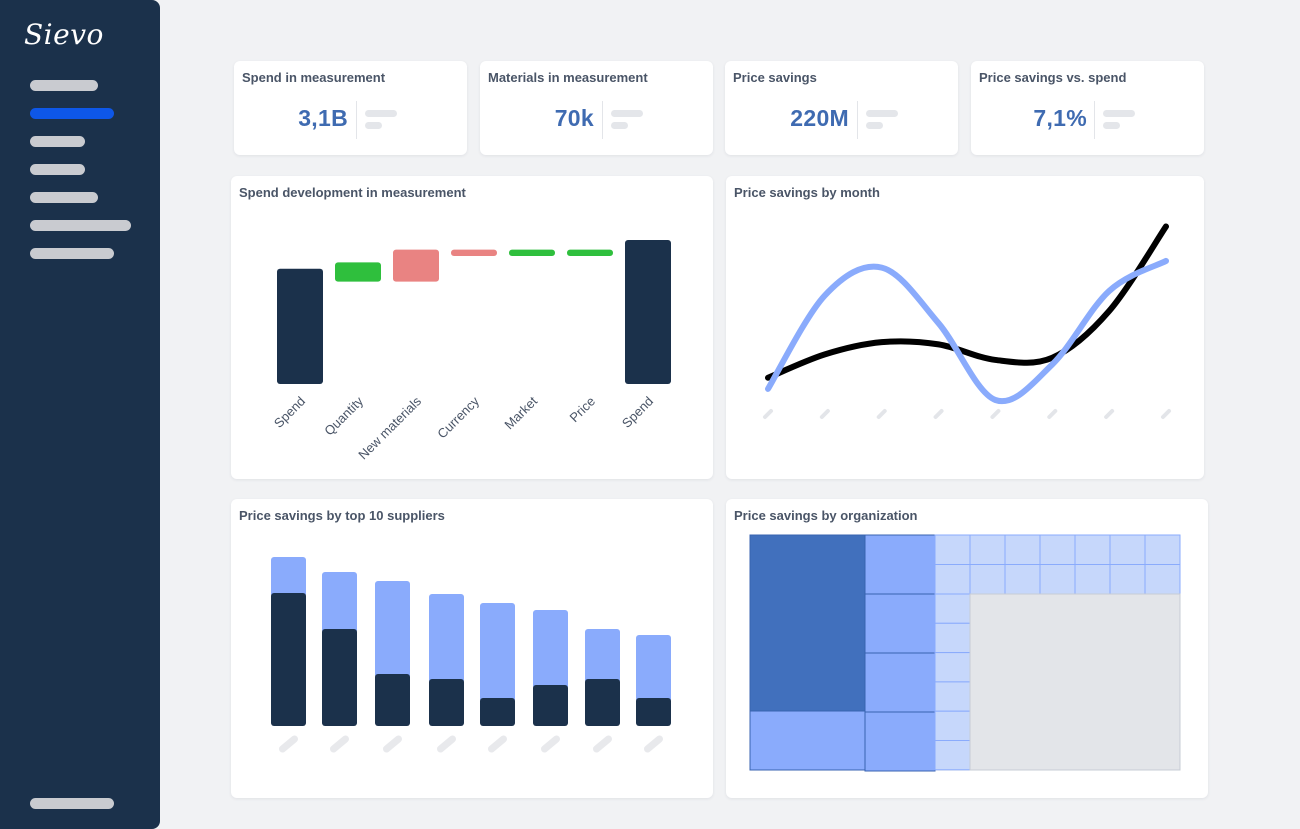 This screenshot has height=829, width=1300. Describe the element at coordinates (1075, 682) in the screenshot. I see `treemap-tile-remaining` at that location.